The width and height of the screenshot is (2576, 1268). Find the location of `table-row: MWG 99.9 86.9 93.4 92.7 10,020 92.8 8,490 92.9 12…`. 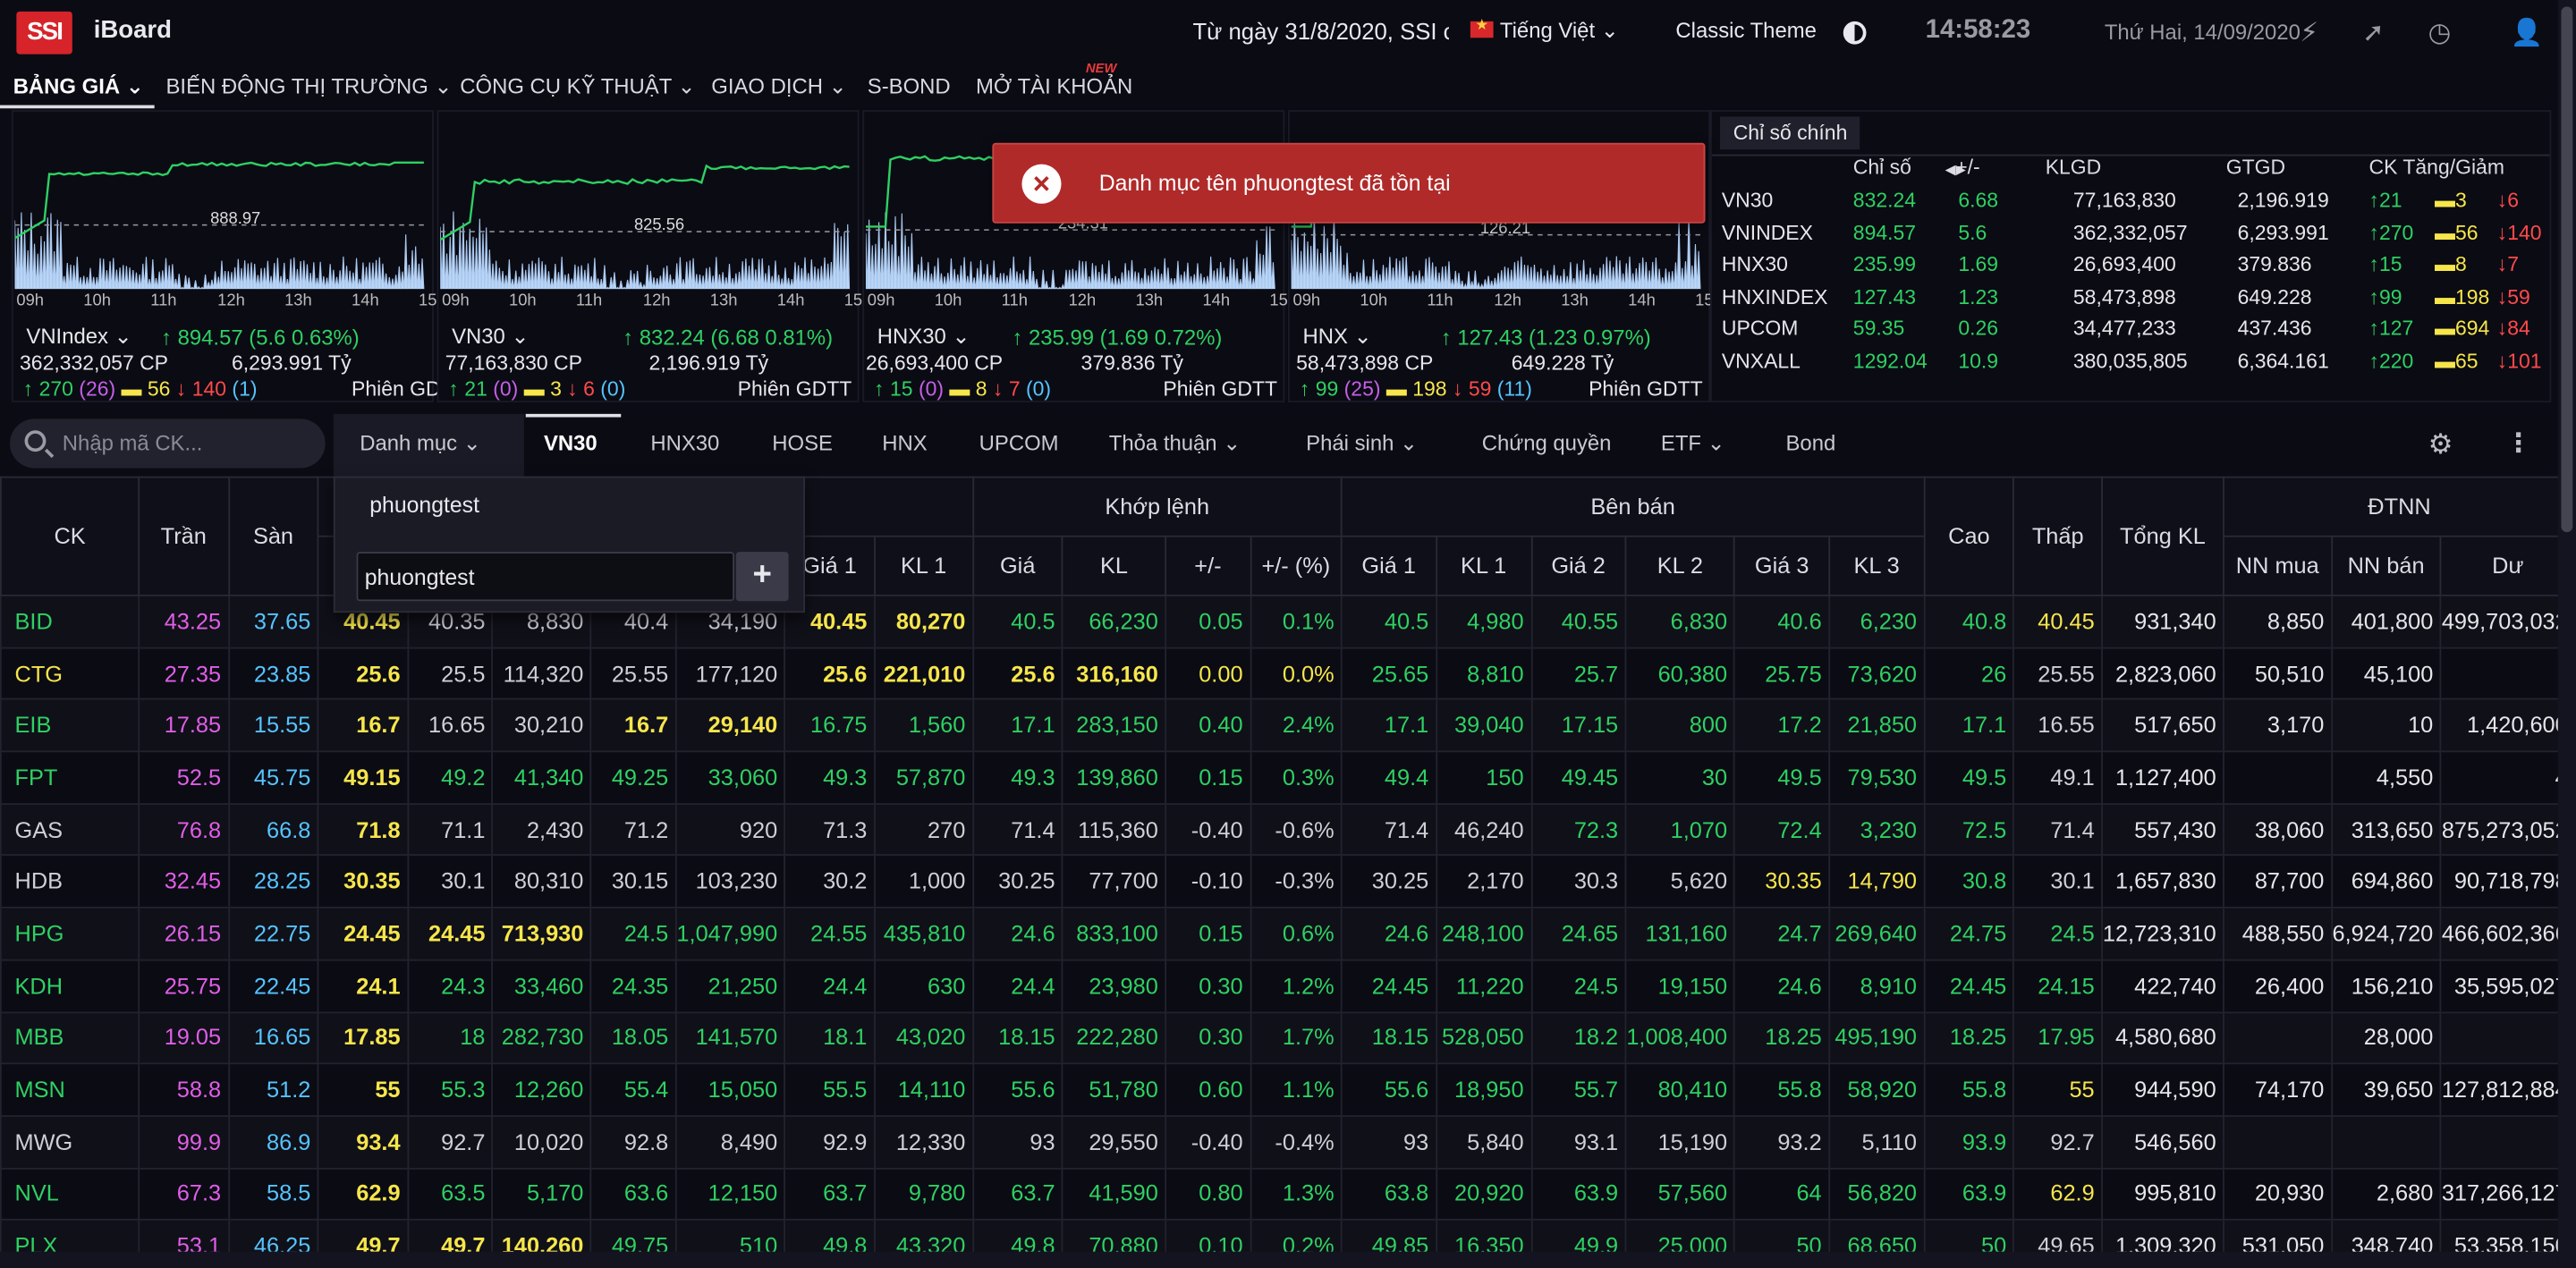

table-row: MWG 99.9 86.9 93.4 92.7 10,020 92.8 8,490 92.9 12… is located at coordinates (1288, 1141).